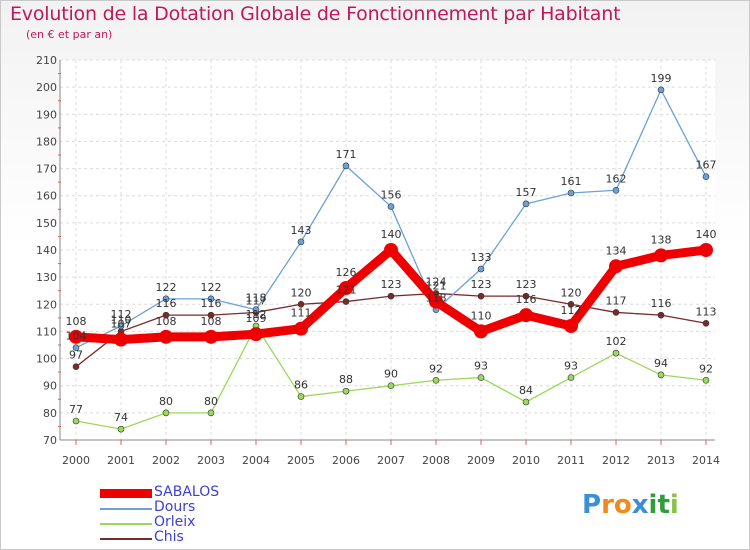 The height and width of the screenshot is (550, 750). Describe the element at coordinates (200, 507) in the screenshot. I see `legend-item-dours: Dours` at that location.